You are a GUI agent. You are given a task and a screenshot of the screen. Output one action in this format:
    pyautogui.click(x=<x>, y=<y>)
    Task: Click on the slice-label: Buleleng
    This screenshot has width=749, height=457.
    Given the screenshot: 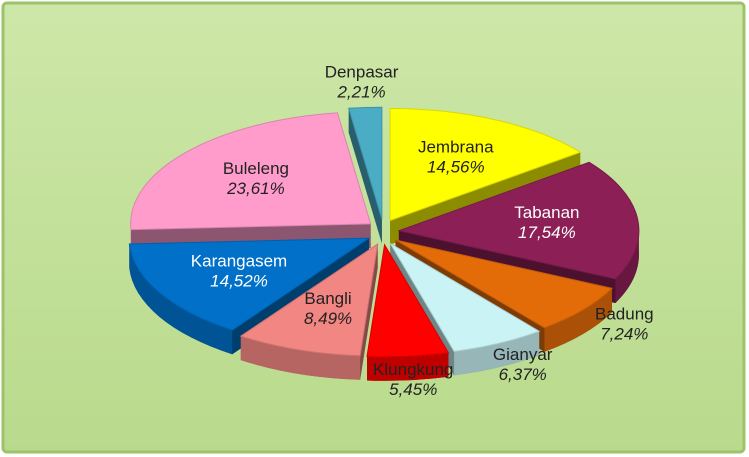 What is the action you would take?
    pyautogui.click(x=256, y=168)
    